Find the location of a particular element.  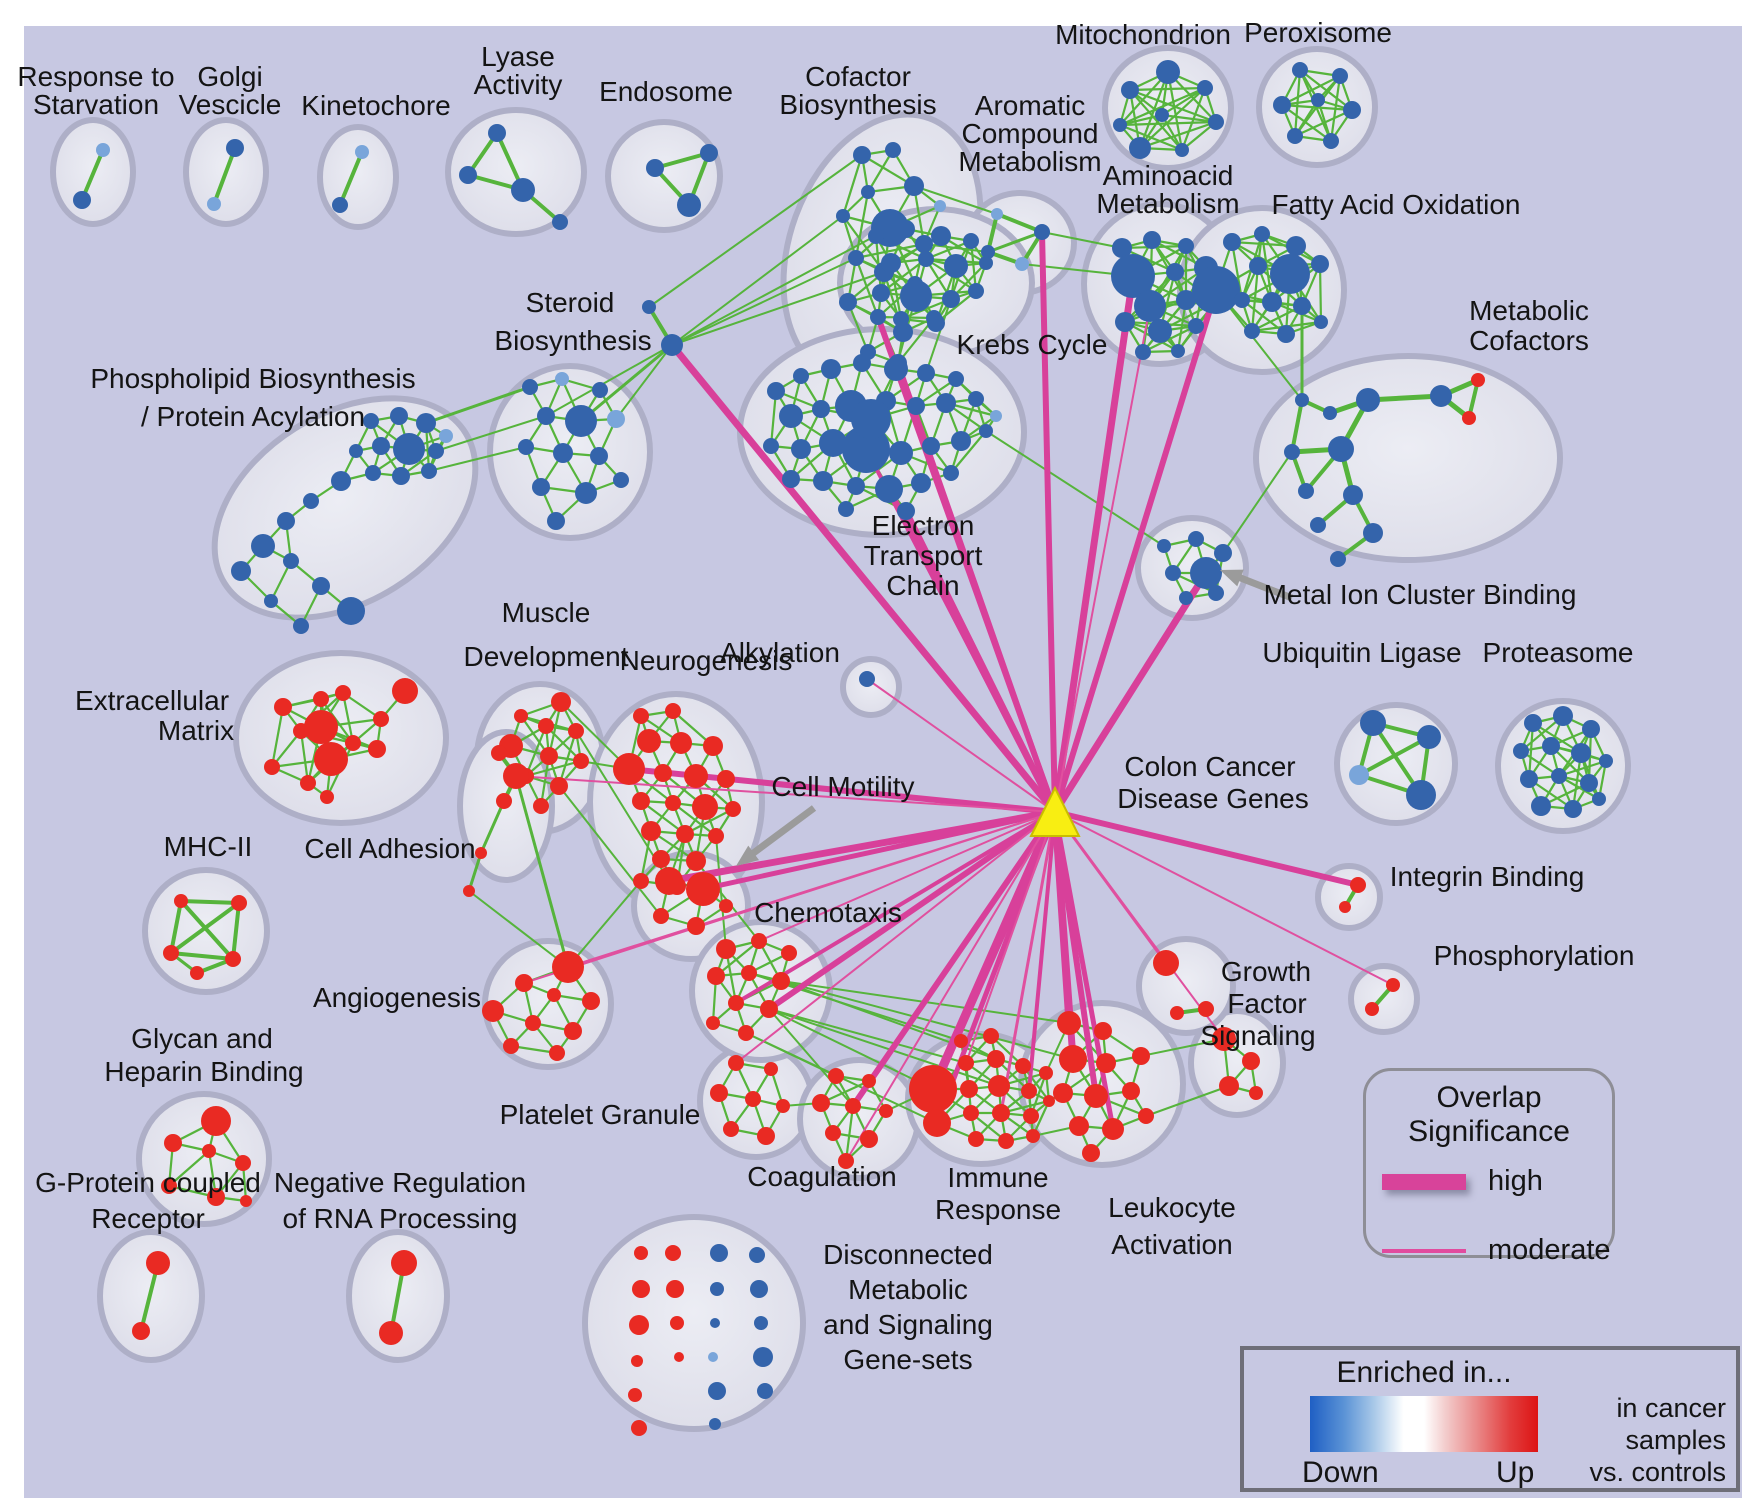

gene-set-node-platelet-granule is located at coordinates (783, 1106).